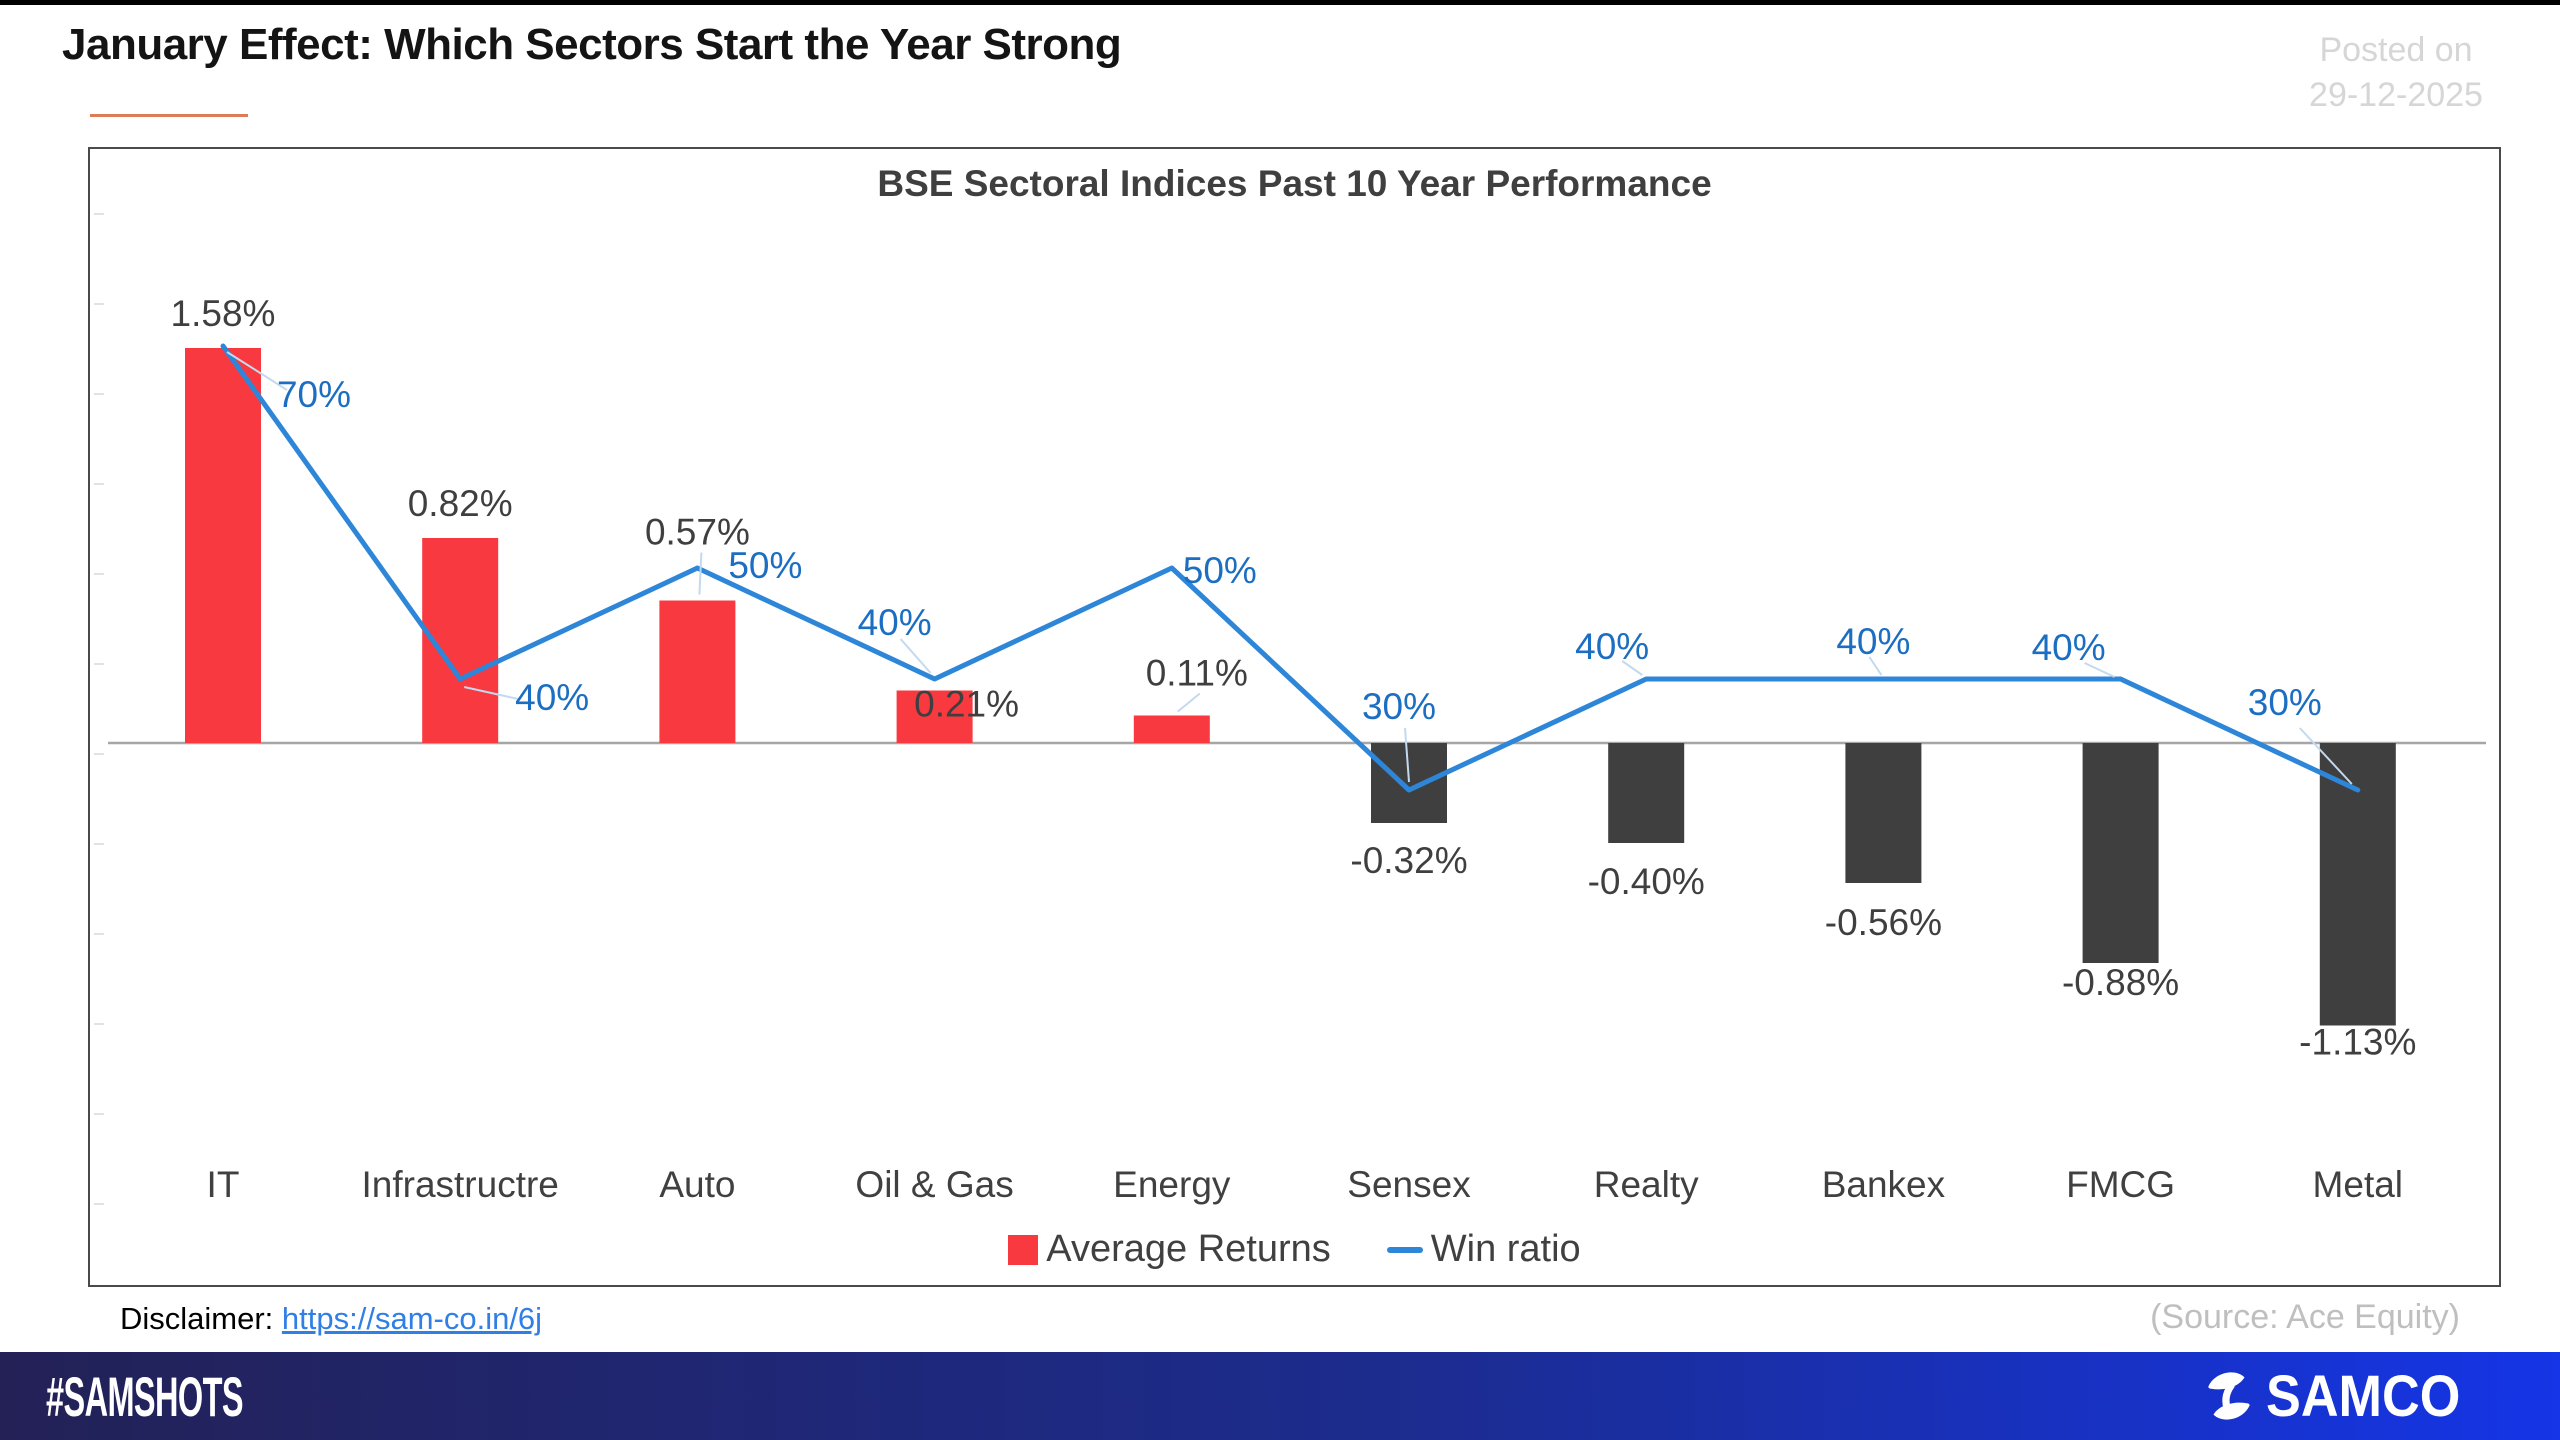 The height and width of the screenshot is (1440, 2560). What do you see at coordinates (1399, 706) in the screenshot?
I see `win-ratio-label-Sensex: 30%` at bounding box center [1399, 706].